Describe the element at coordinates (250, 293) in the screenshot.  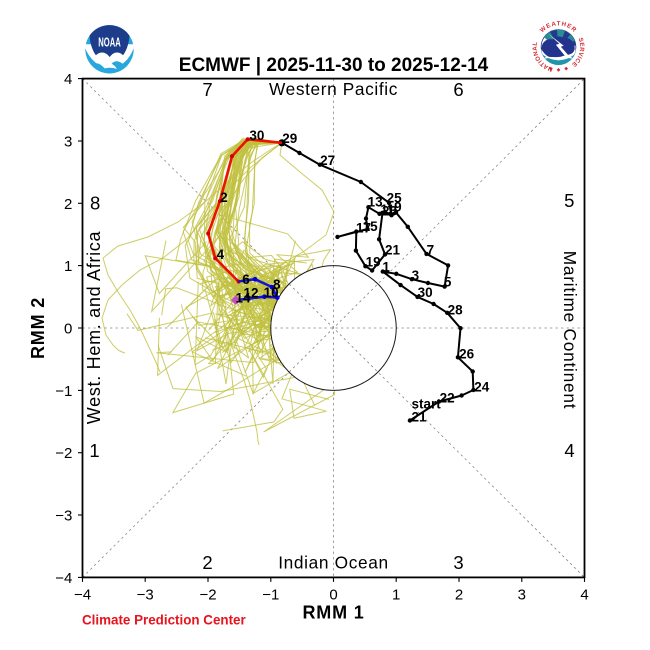
I see `svg-text: 12` at that location.